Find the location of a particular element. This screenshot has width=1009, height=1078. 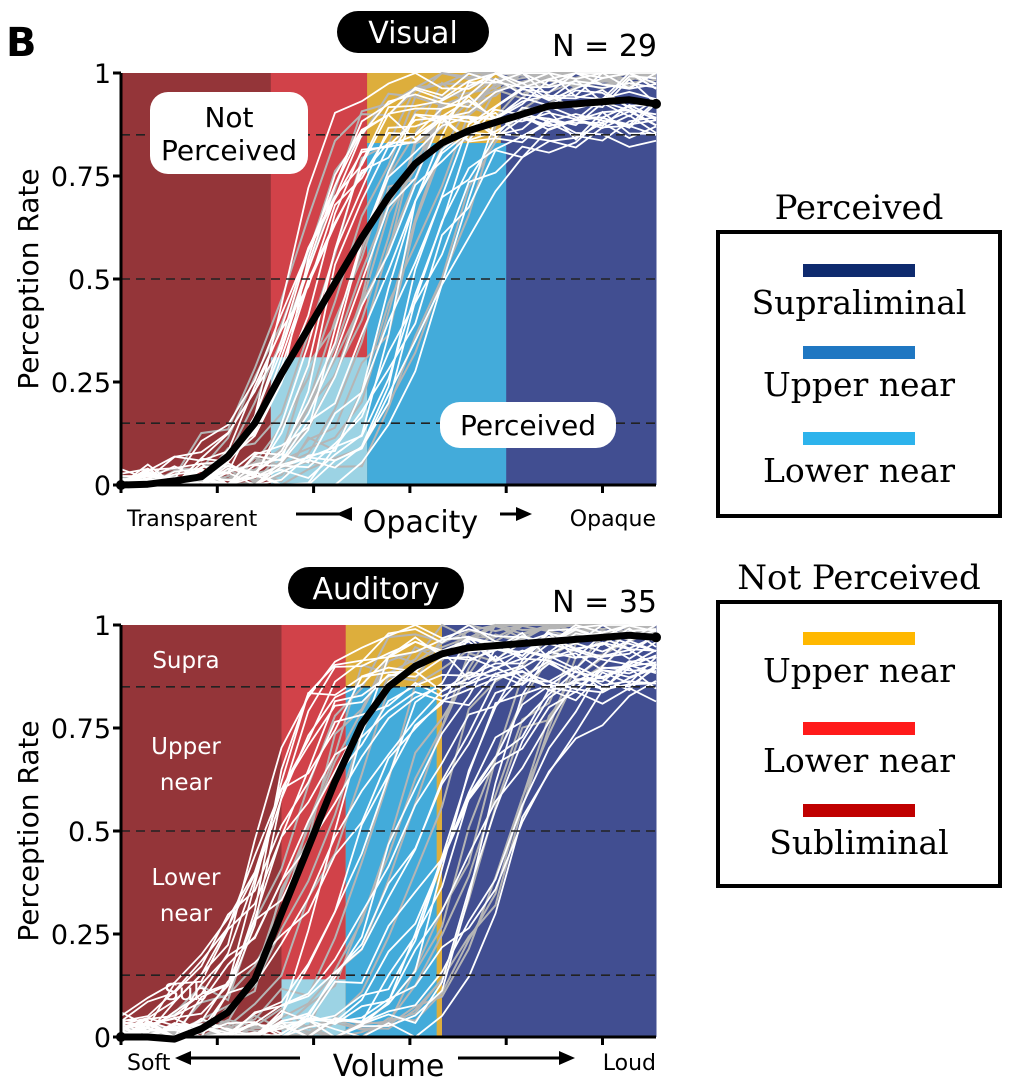

legend-perceived-box: Supraliminal Upper near Lower near is located at coordinates (859, 374).